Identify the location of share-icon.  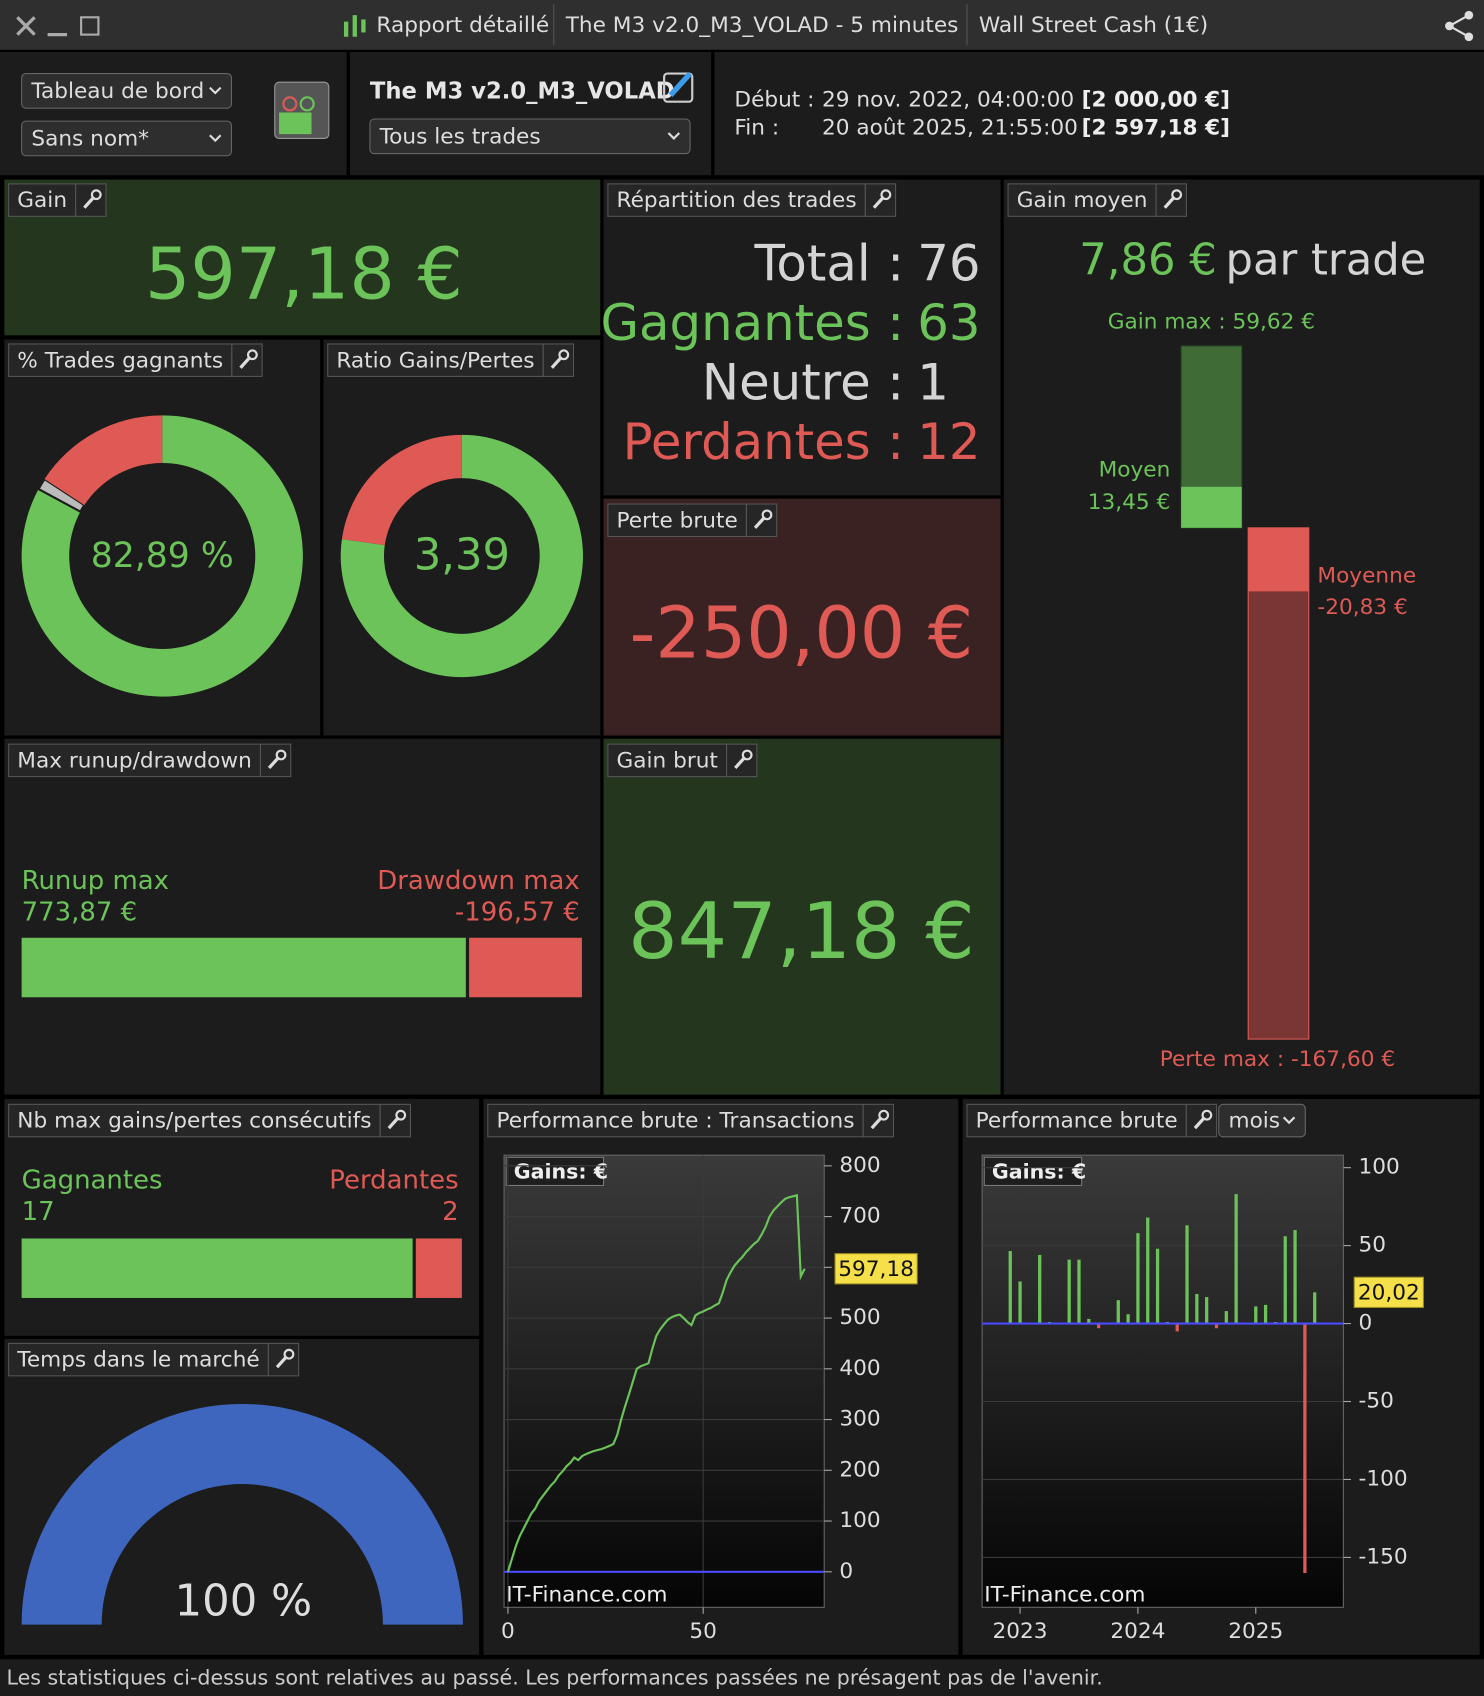
(1449, 26).